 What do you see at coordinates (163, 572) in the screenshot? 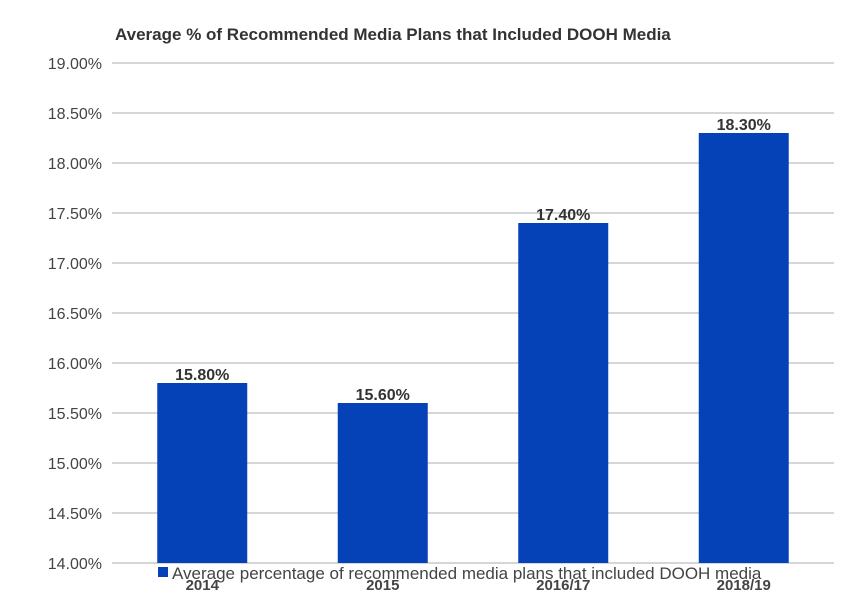
I see `legend-swatch` at bounding box center [163, 572].